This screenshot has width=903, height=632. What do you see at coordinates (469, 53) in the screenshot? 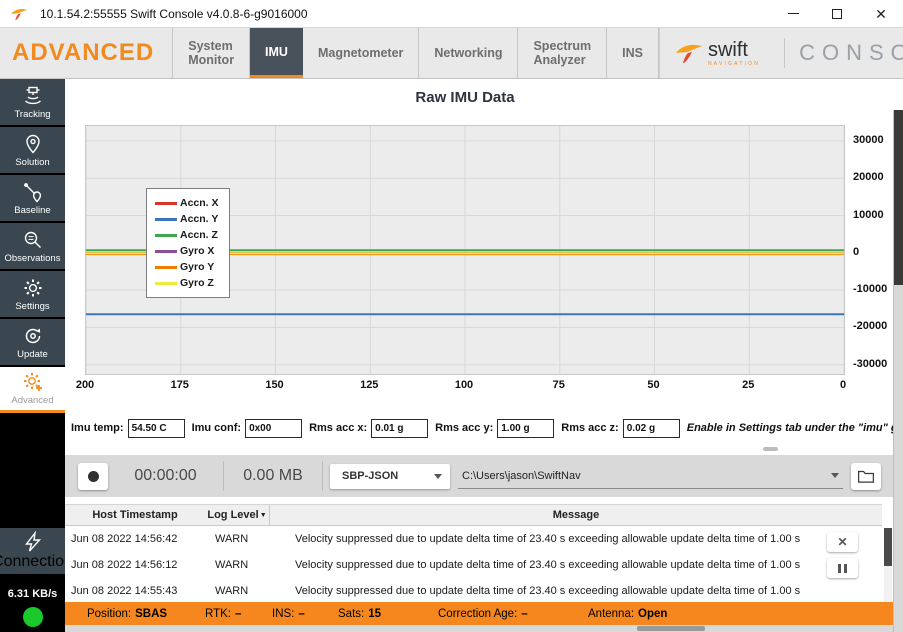
I see `tab-networking: Networking` at bounding box center [469, 53].